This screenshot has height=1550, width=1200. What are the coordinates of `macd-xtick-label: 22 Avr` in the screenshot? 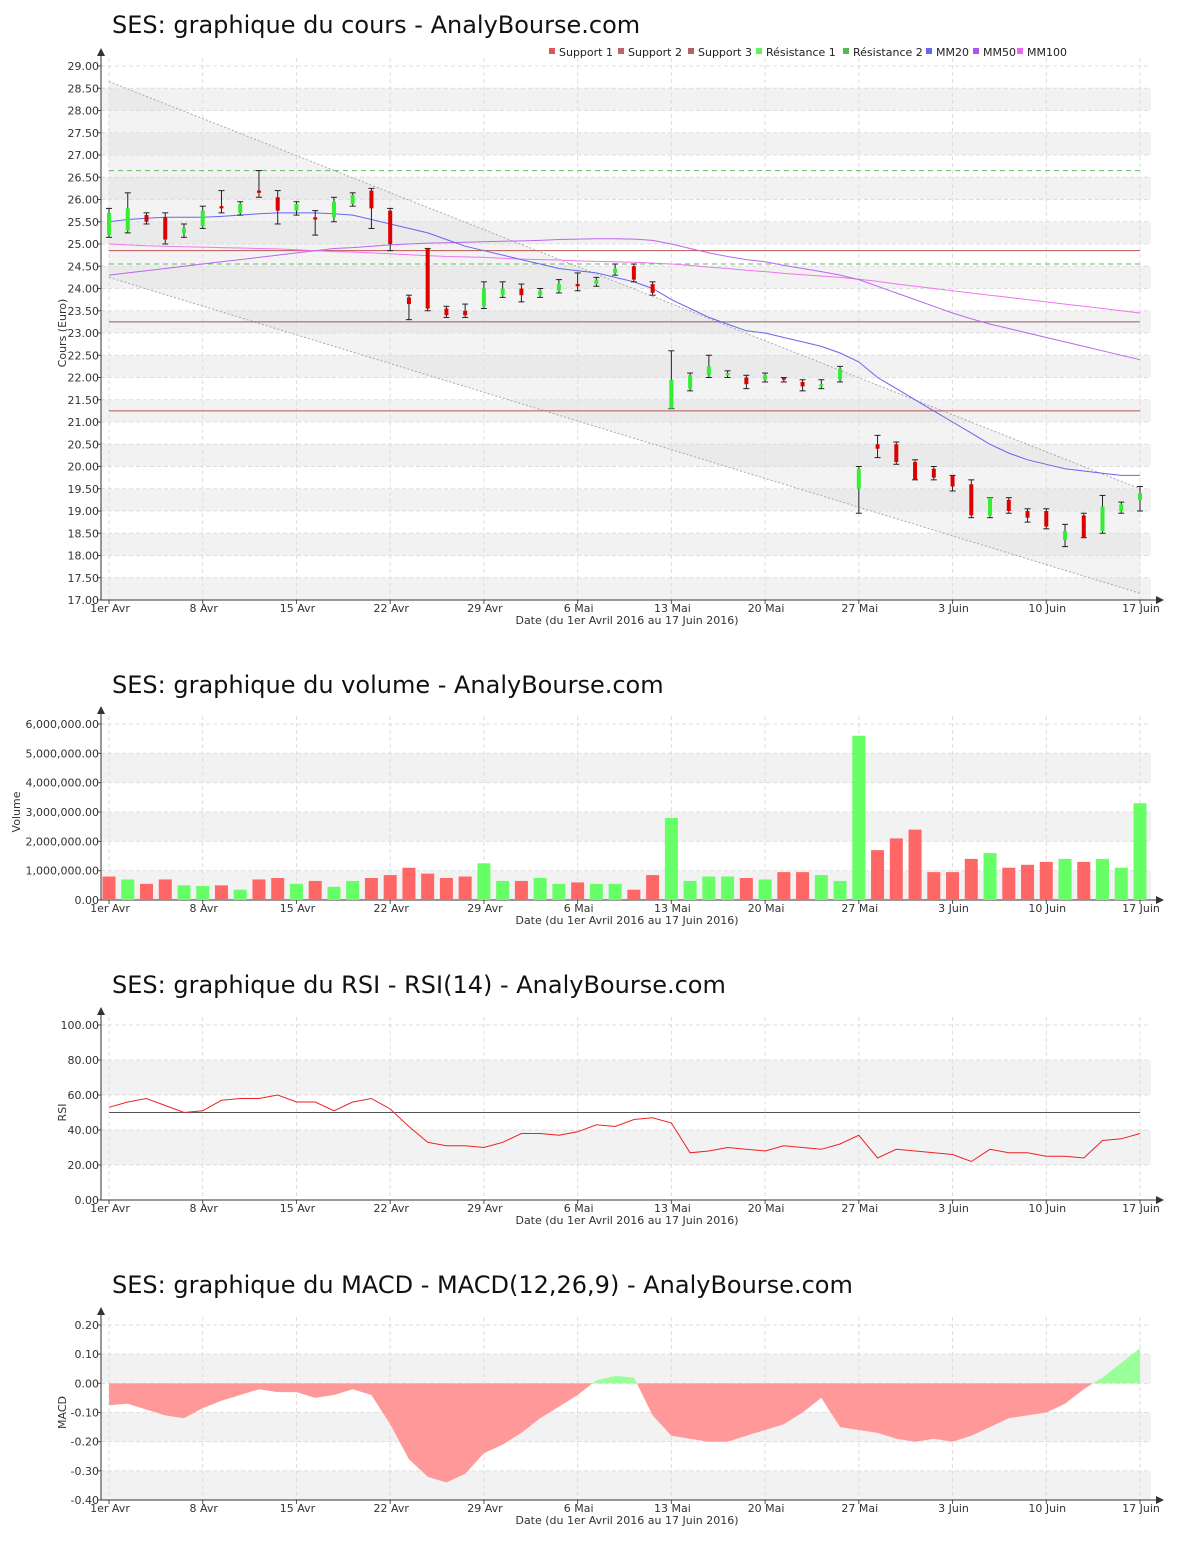 It's located at (391, 1508).